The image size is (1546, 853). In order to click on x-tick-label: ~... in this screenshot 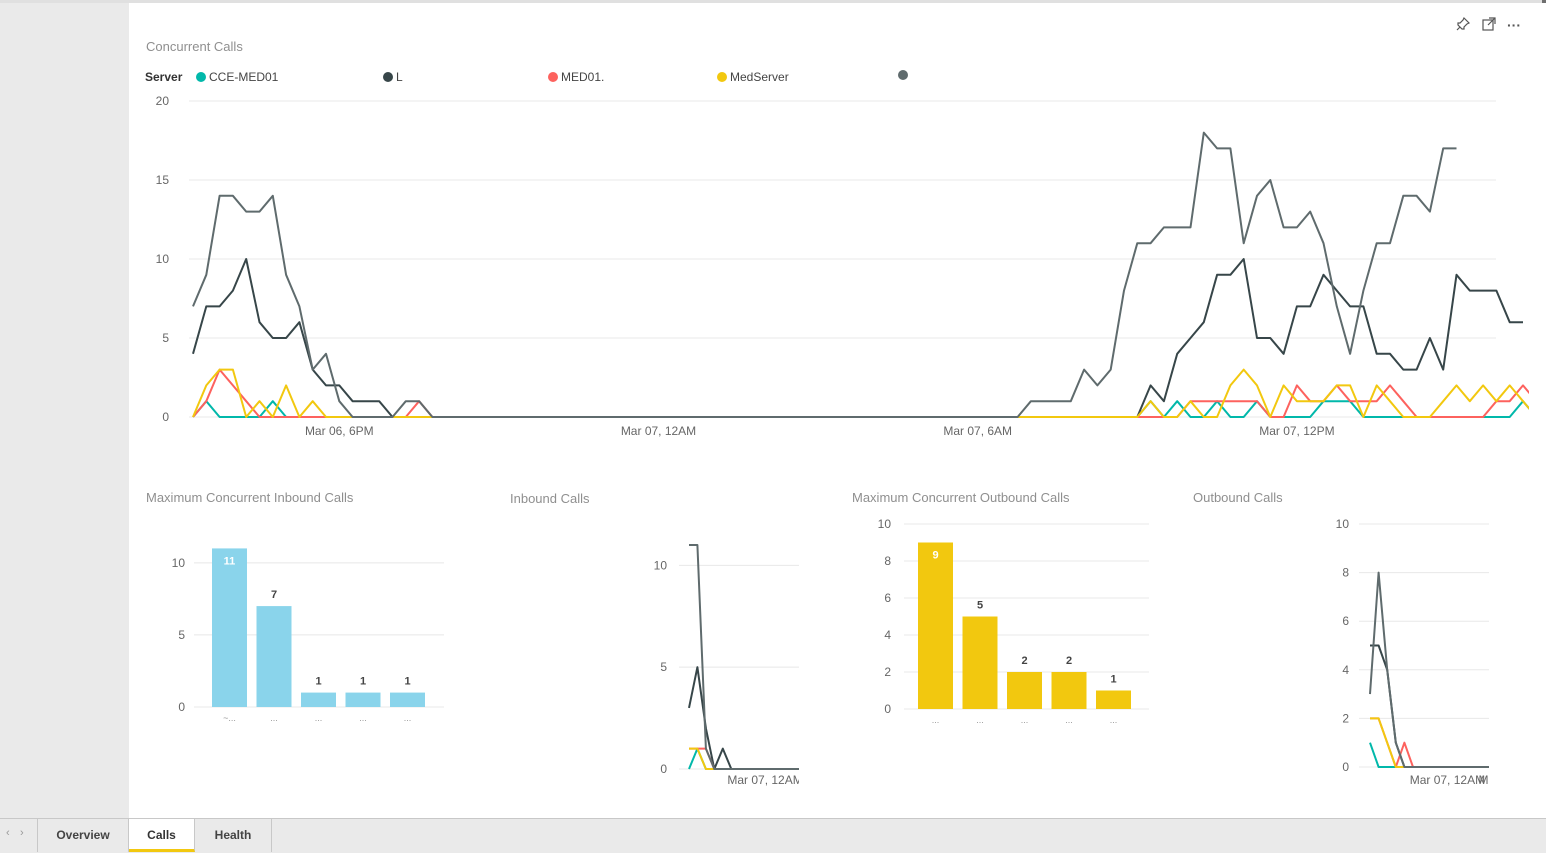, I will do `click(229, 718)`.